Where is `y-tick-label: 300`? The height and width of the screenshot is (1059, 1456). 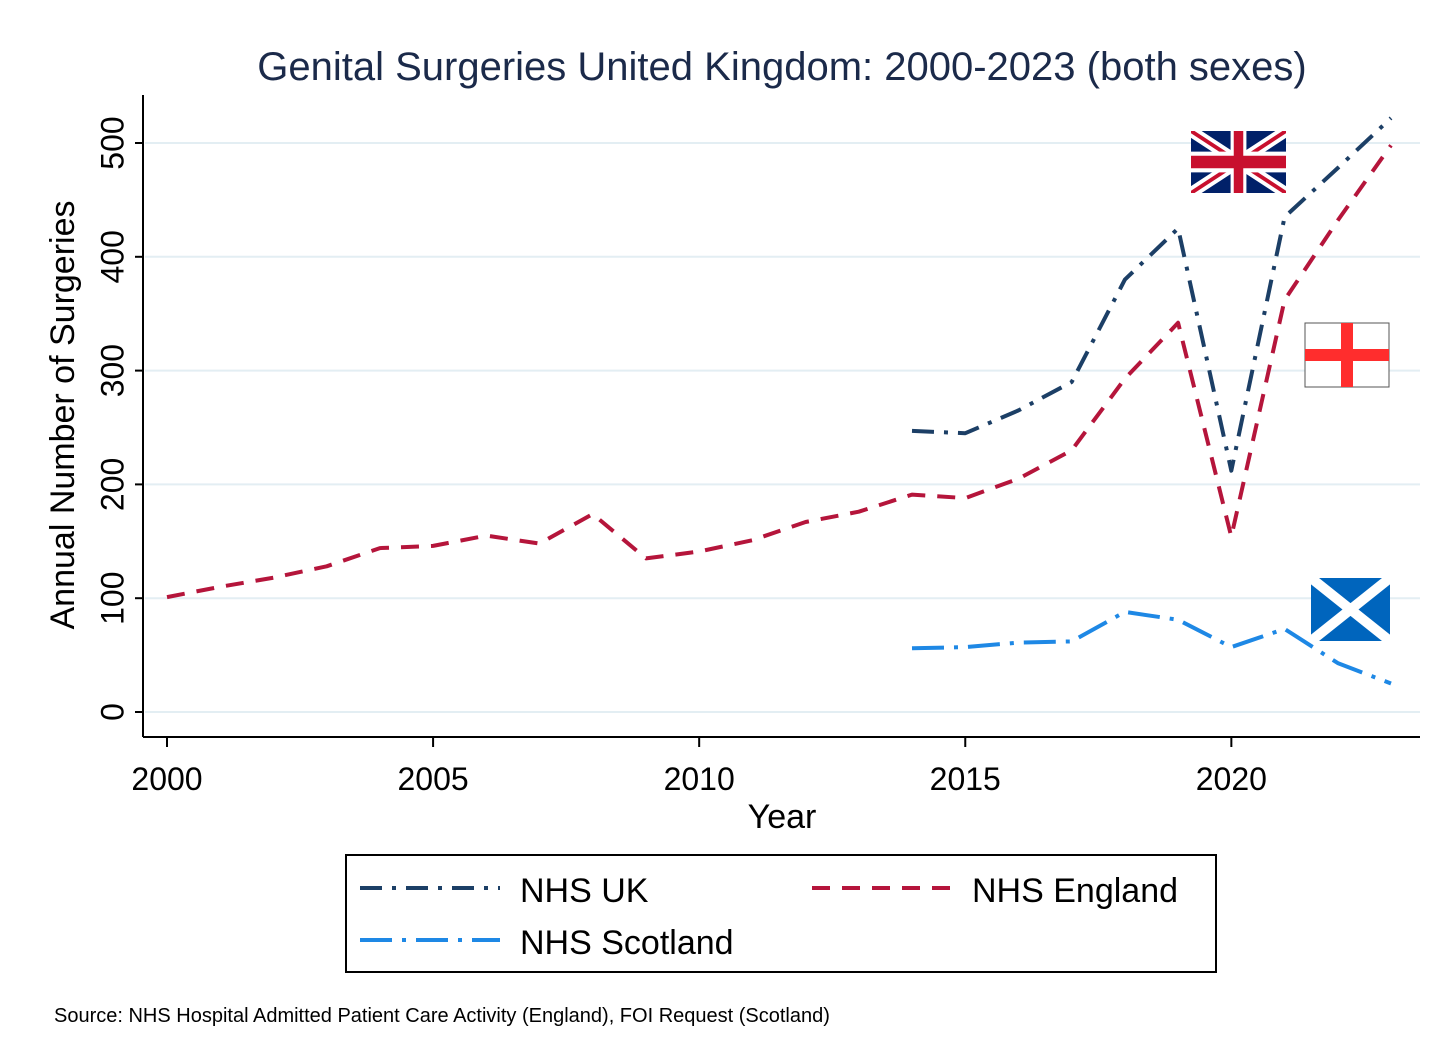 y-tick-label: 300 is located at coordinates (112, 370).